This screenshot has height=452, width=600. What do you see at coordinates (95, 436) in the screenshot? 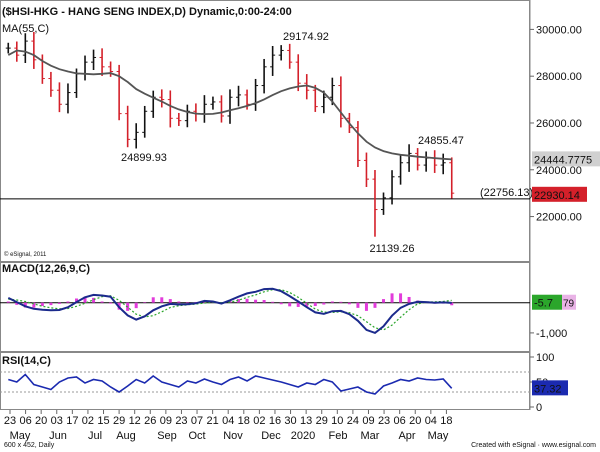
I see `x-month-label: Jul` at bounding box center [95, 436].